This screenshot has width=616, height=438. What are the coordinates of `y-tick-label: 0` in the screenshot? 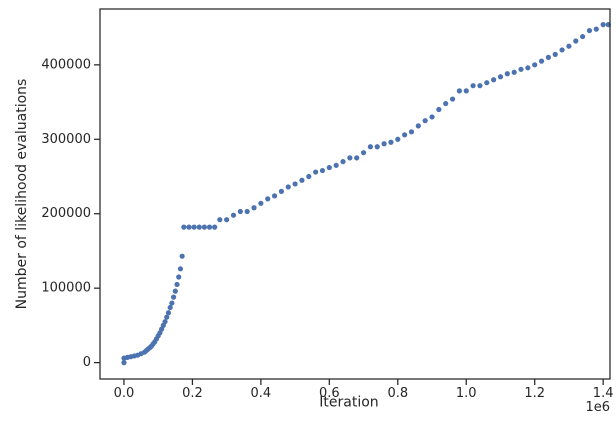 It's located at (87, 362).